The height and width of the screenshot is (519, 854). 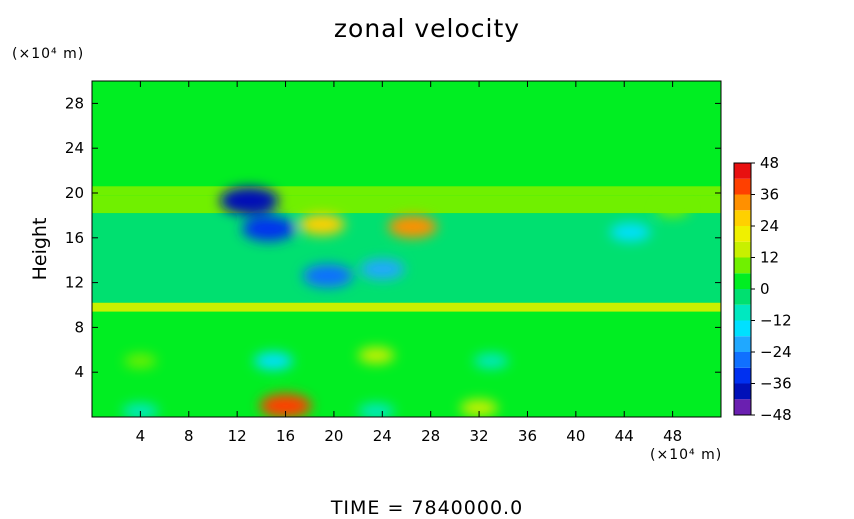 What do you see at coordinates (48, 54) in the screenshot?
I see `y-axis-unit: (×10⁴ m)` at bounding box center [48, 54].